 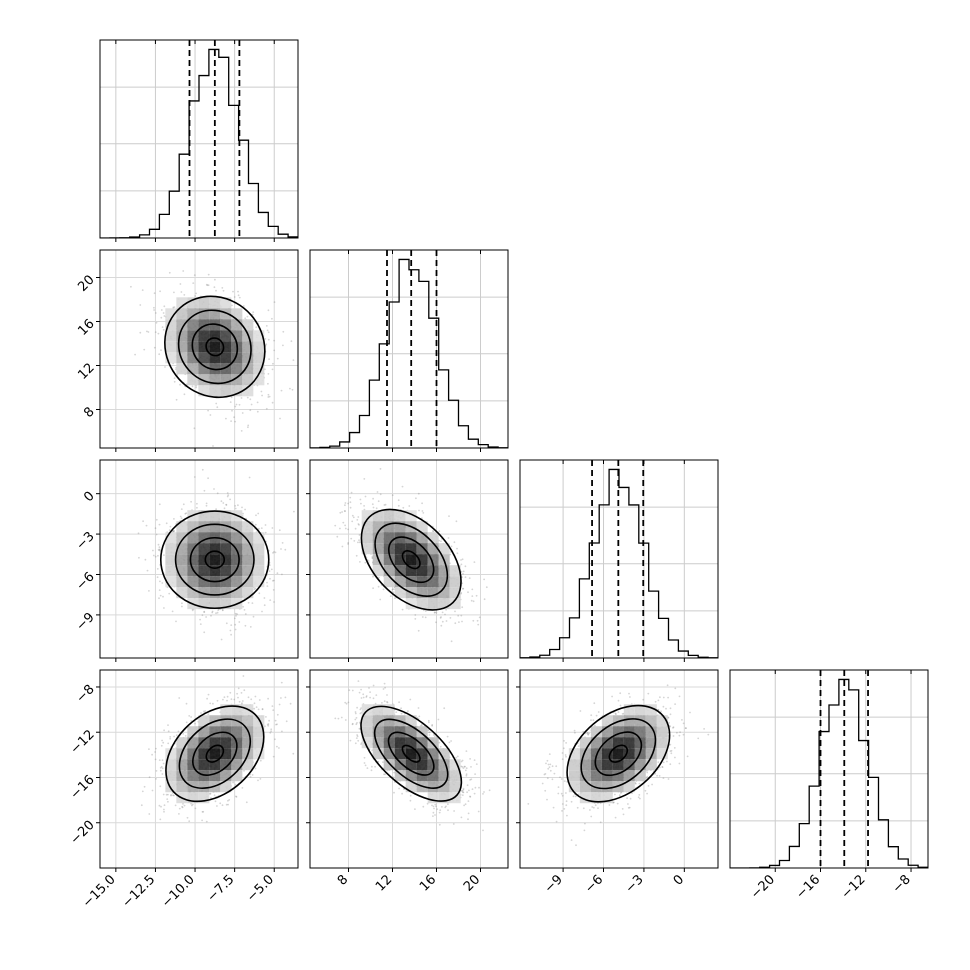 What do you see at coordinates (138, 891) in the screenshot?
I see `x-tick-label-0-1: −12.5` at bounding box center [138, 891].